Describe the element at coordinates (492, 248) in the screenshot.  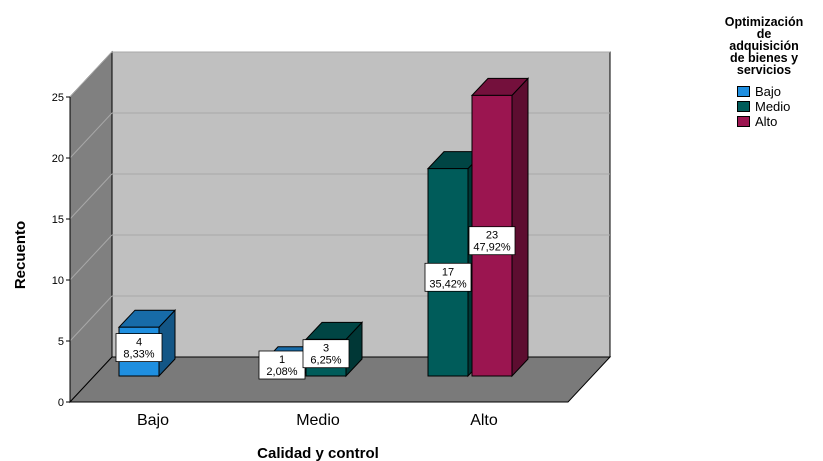
I see `data-label: 47,92%` at that location.